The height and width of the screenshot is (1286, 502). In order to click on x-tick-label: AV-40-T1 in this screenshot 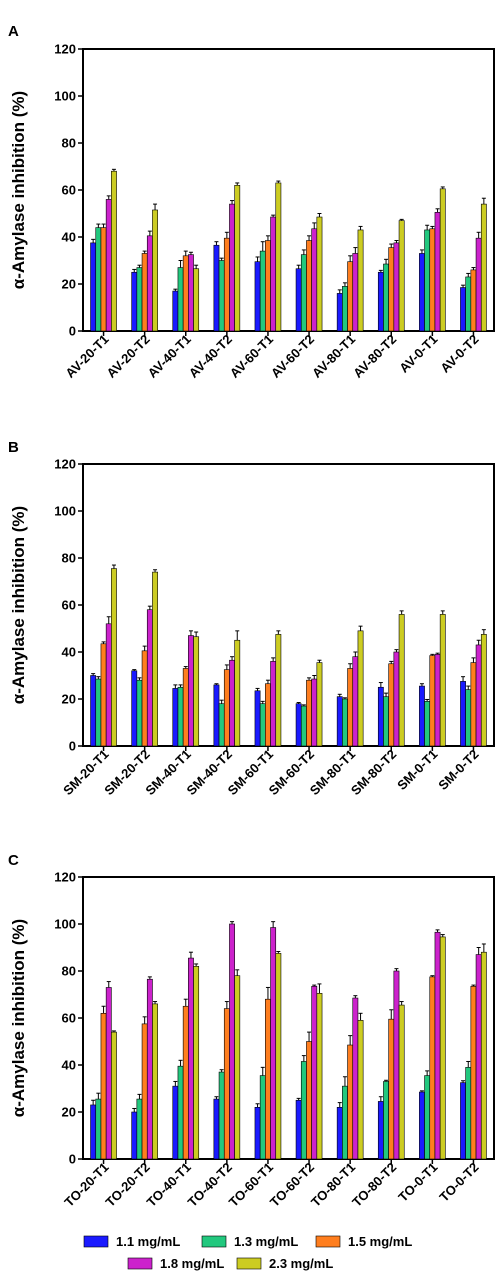, I will do `click(169, 356)`.